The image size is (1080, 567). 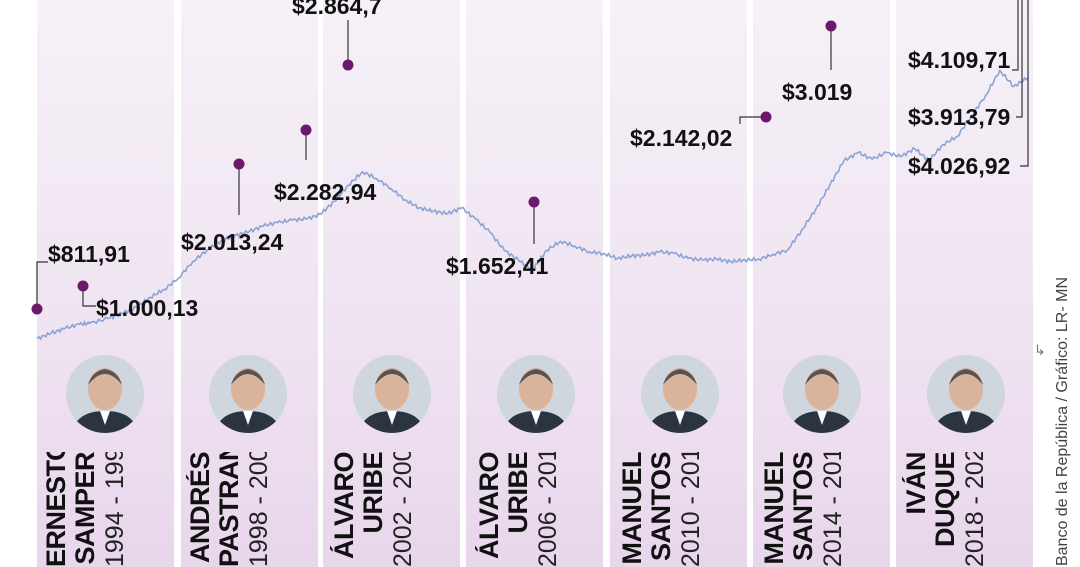 What do you see at coordinates (959, 166) in the screenshot?
I see `data-label: $4.026,92` at bounding box center [959, 166].